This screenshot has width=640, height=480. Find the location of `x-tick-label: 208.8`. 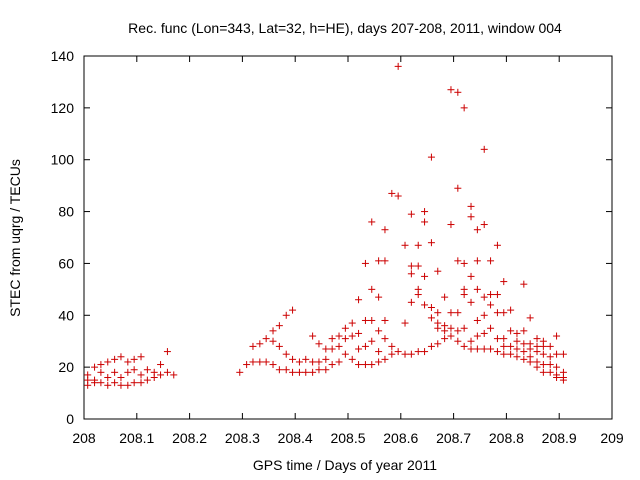

x-tick-label: 208.8 is located at coordinates (506, 438).